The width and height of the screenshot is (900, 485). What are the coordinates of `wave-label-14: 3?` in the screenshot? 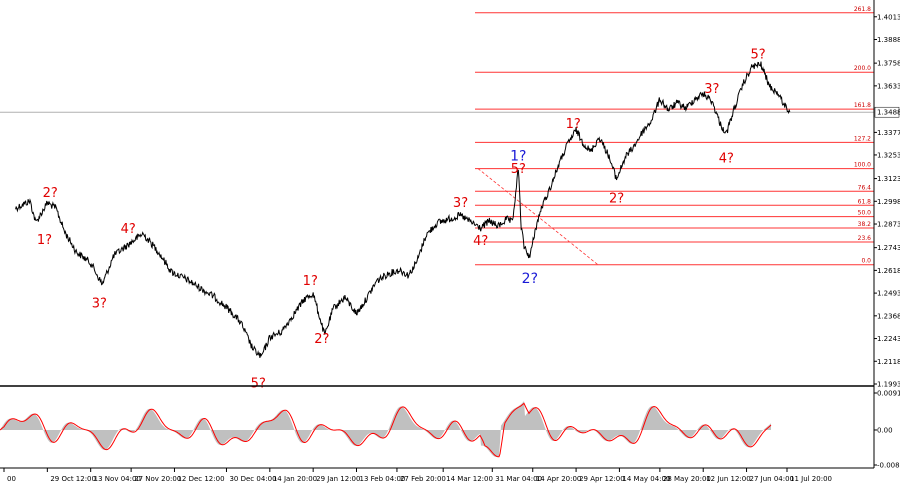 It's located at (711, 89).